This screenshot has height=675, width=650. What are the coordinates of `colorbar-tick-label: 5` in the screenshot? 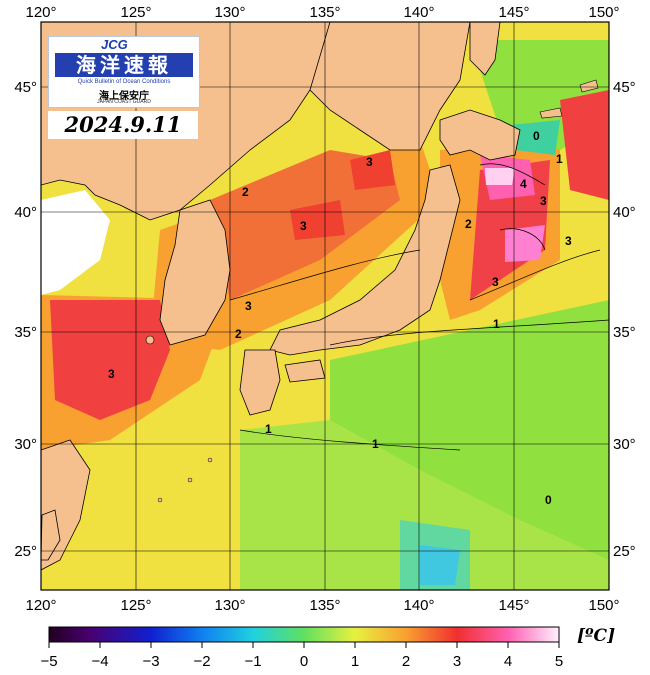 It's located at (559, 661).